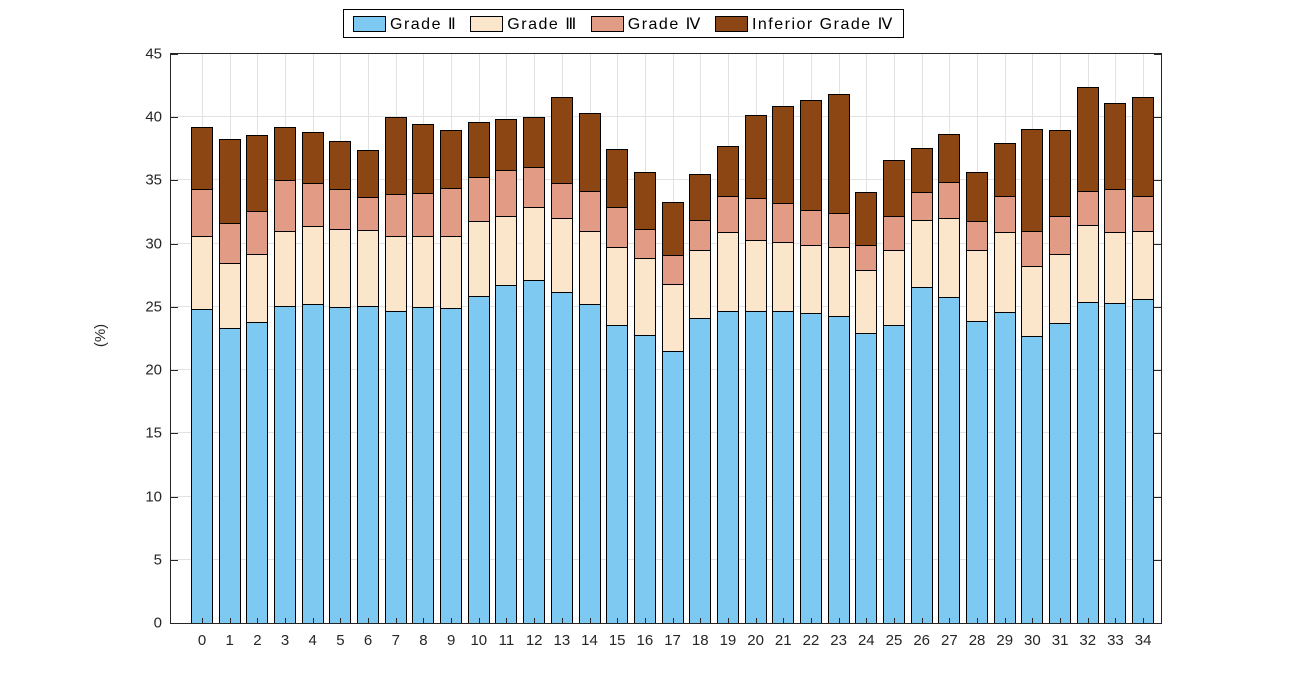 The height and width of the screenshot is (700, 1300). I want to click on y-tick-label: 45, so click(153, 54).